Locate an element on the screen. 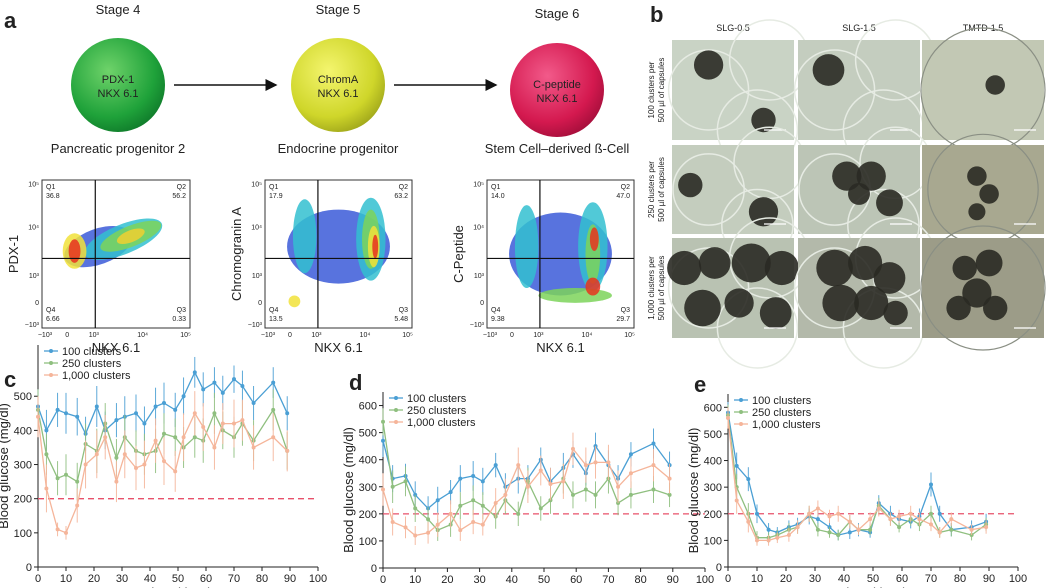 The image size is (1050, 588). flow-y-tick: 10⁵ is located at coordinates (478, 184).